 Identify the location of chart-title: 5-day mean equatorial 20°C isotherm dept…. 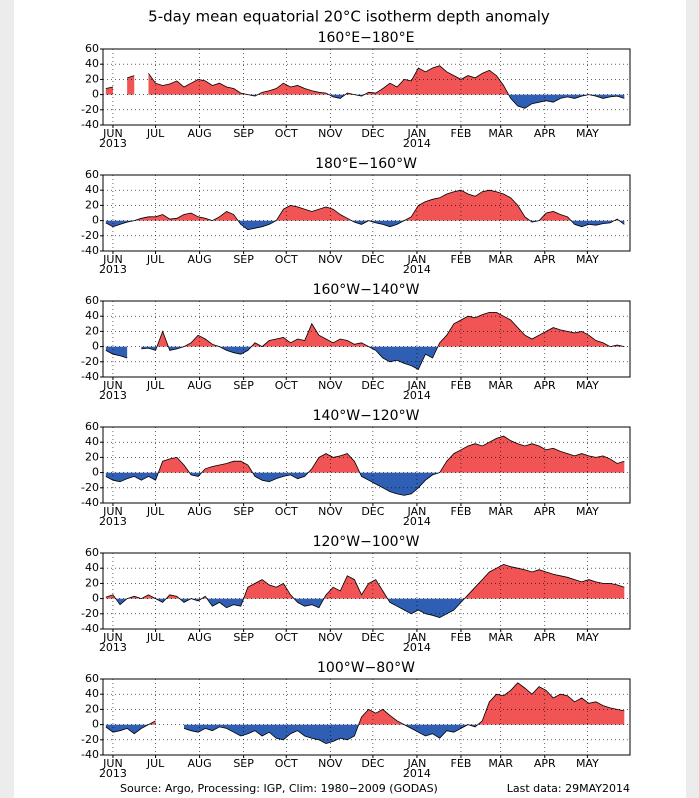
(349, 17).